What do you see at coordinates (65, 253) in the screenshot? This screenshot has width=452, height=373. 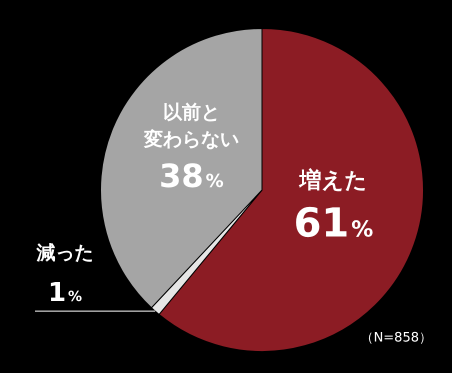 I see `slice-label: 減った` at bounding box center [65, 253].